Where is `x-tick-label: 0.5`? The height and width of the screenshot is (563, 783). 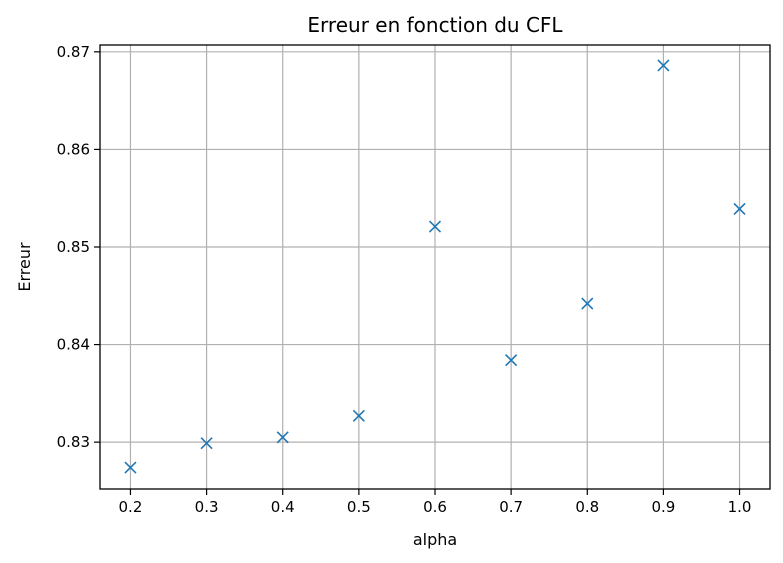
x-tick-label: 0.5 is located at coordinates (359, 507).